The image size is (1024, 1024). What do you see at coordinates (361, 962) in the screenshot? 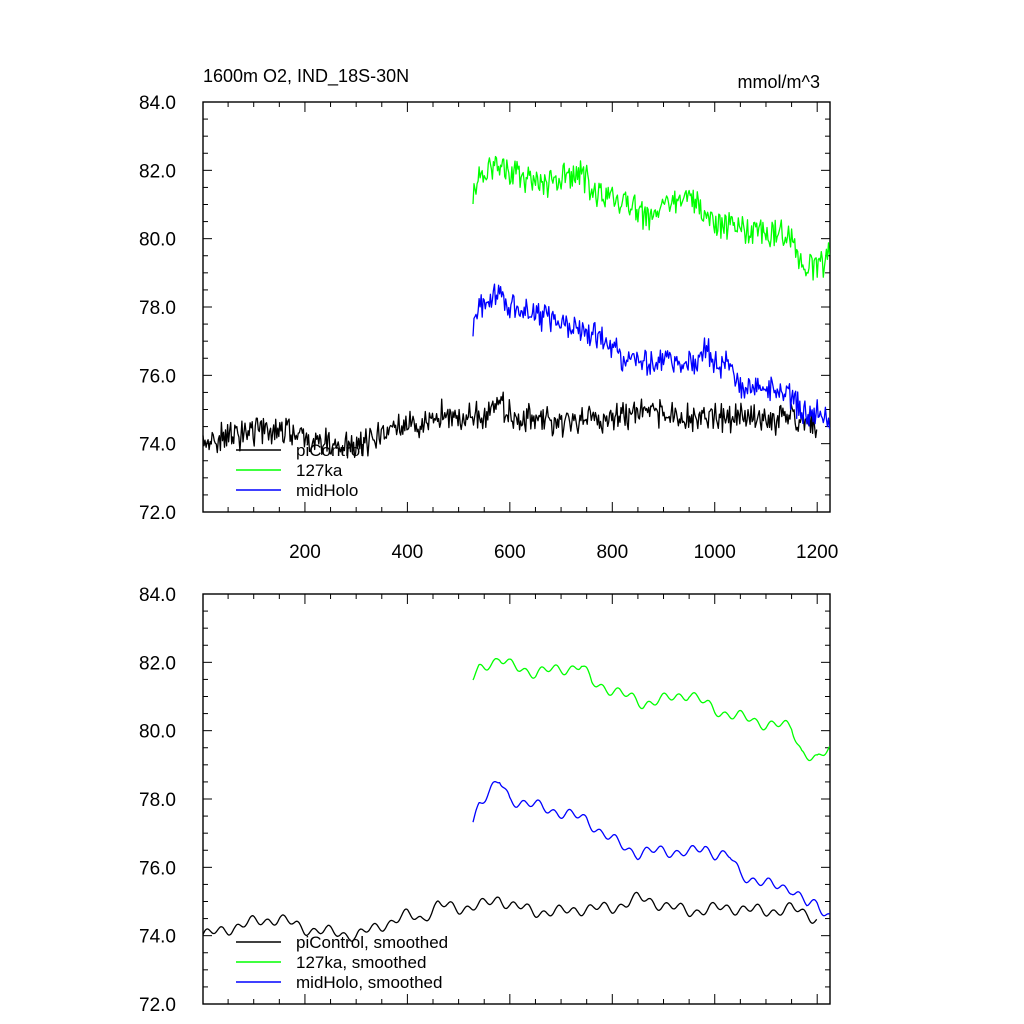
I see `legend-label: 127ka, smoothed` at bounding box center [361, 962].